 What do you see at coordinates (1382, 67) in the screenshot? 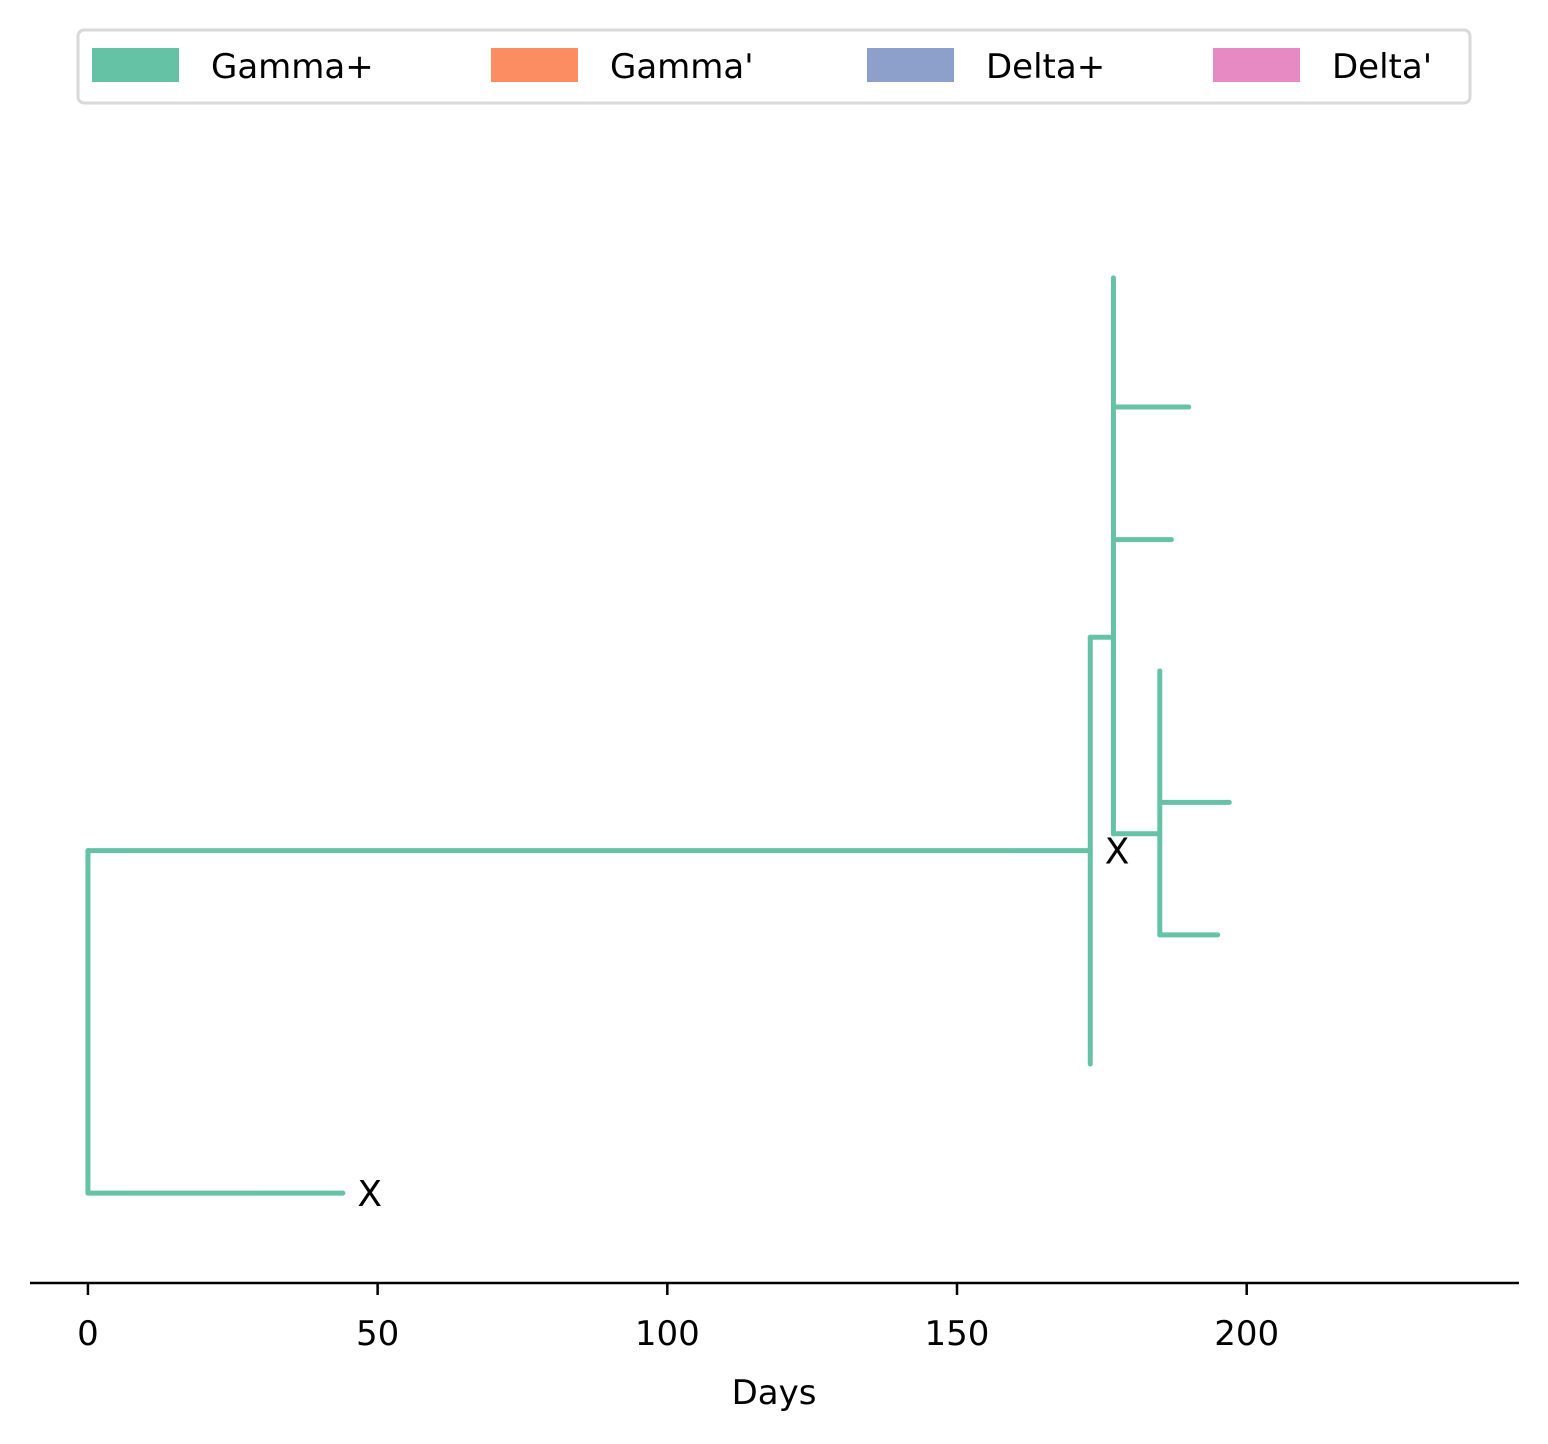
I see `legend-label: Delta'` at bounding box center [1382, 67].